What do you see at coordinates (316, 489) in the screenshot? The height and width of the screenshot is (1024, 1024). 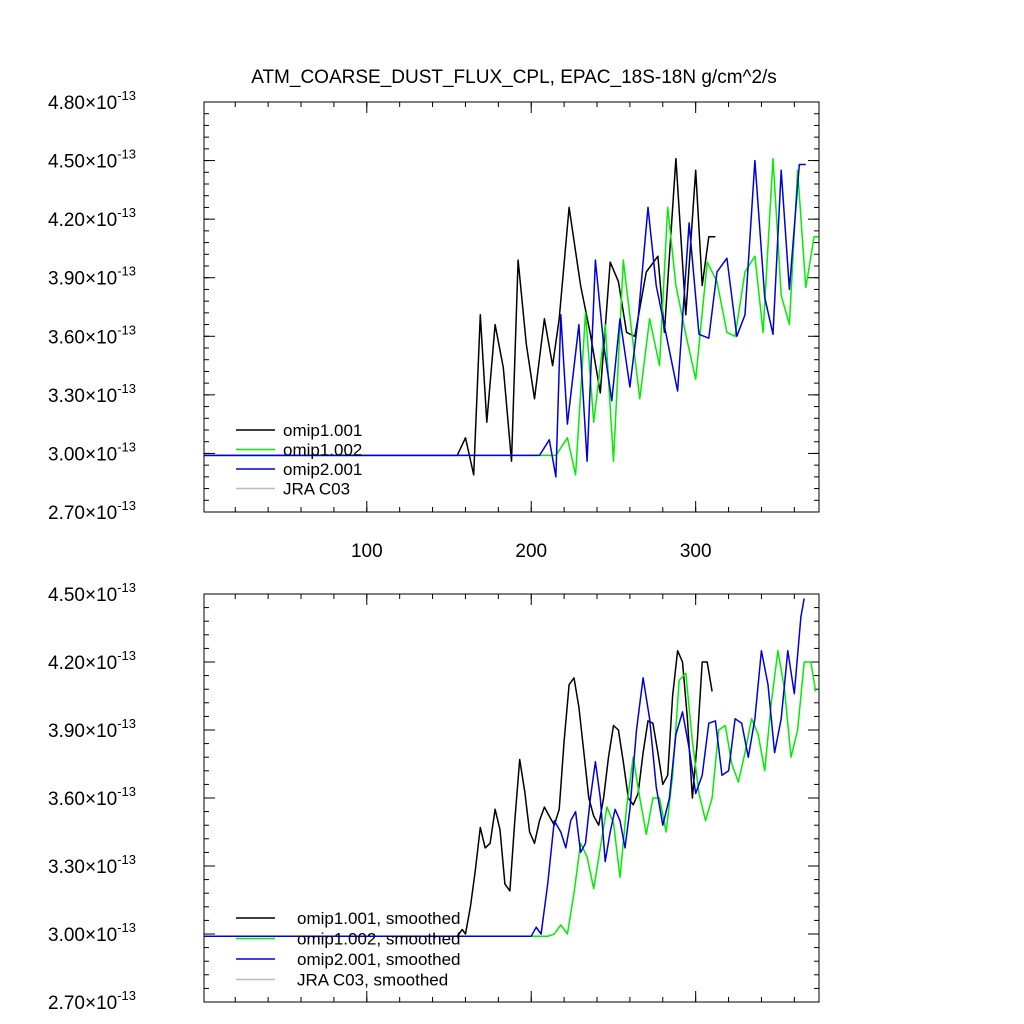 I see `legend-label: JRA C03` at bounding box center [316, 489].